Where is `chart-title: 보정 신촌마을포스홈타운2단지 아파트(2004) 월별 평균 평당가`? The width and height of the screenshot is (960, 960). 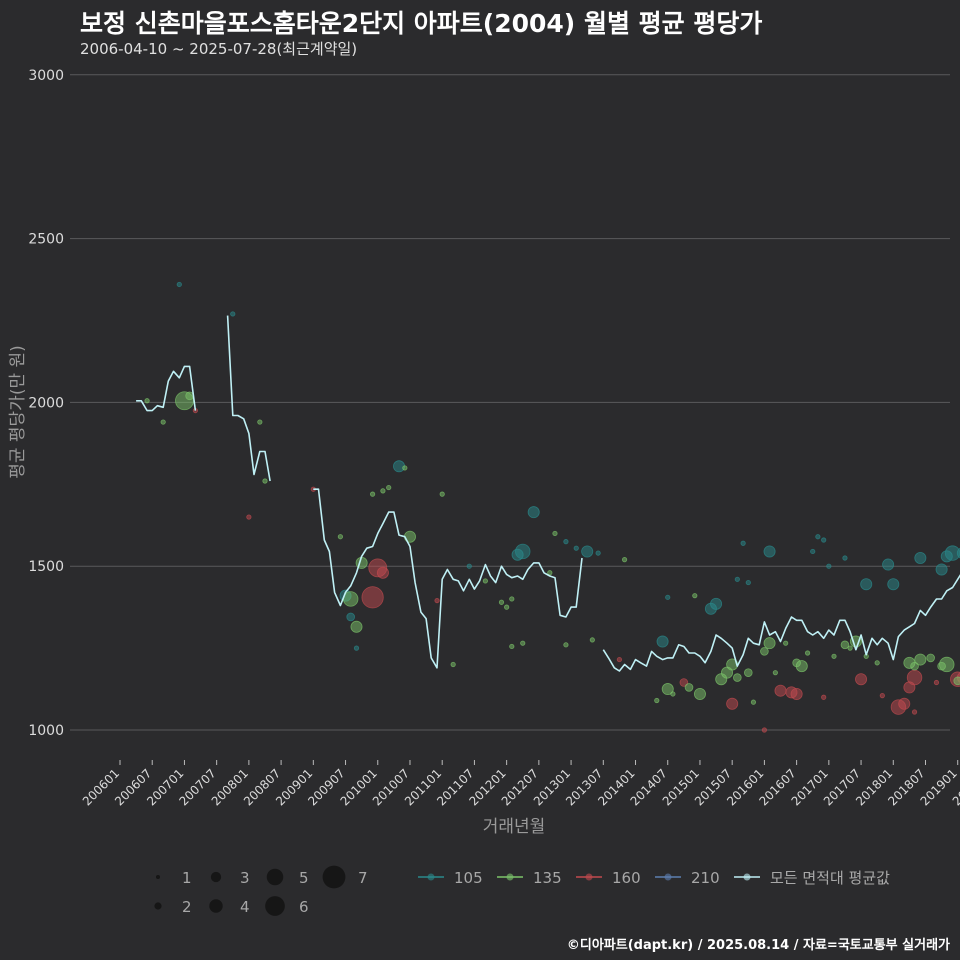 chart-title: 보정 신촌마을포스홈타운2단지 아파트(2004) 월별 평균 평당가 is located at coordinates (421, 23).